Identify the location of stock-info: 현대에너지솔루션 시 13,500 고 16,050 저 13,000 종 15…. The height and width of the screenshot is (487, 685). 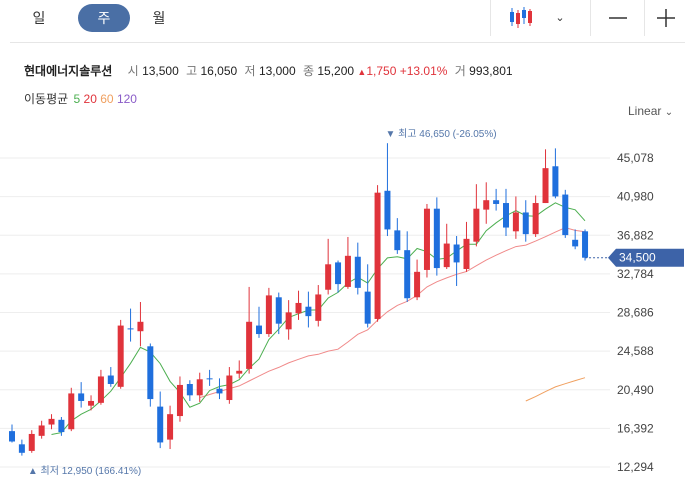
(268, 70).